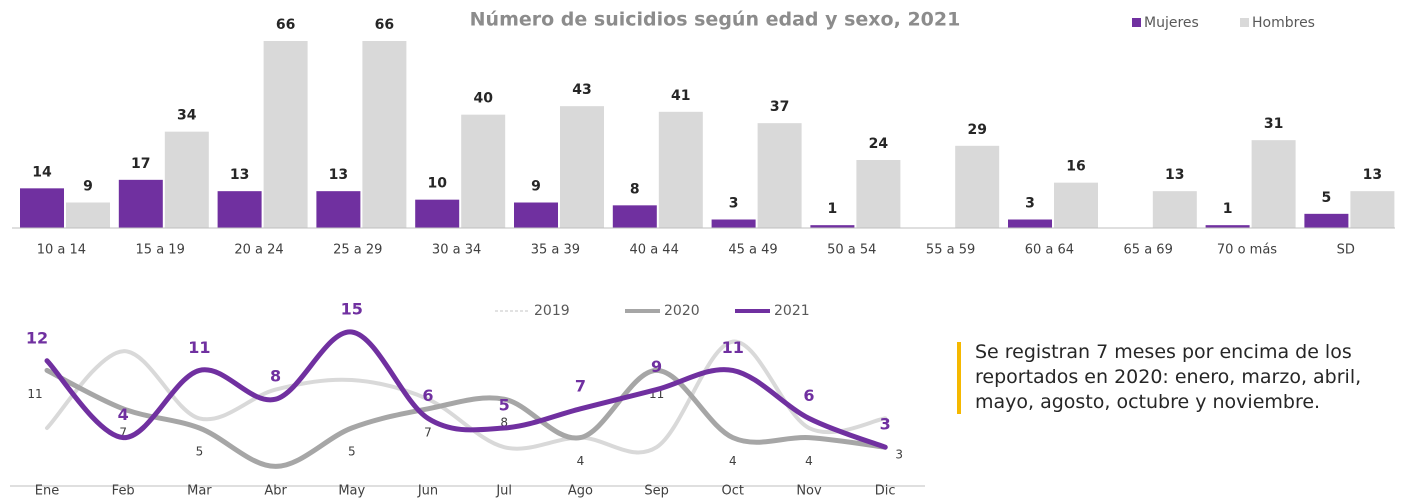 The width and height of the screenshot is (1406, 499). Describe the element at coordinates (656, 491) in the screenshot. I see `x-tick-label: Sep` at that location.